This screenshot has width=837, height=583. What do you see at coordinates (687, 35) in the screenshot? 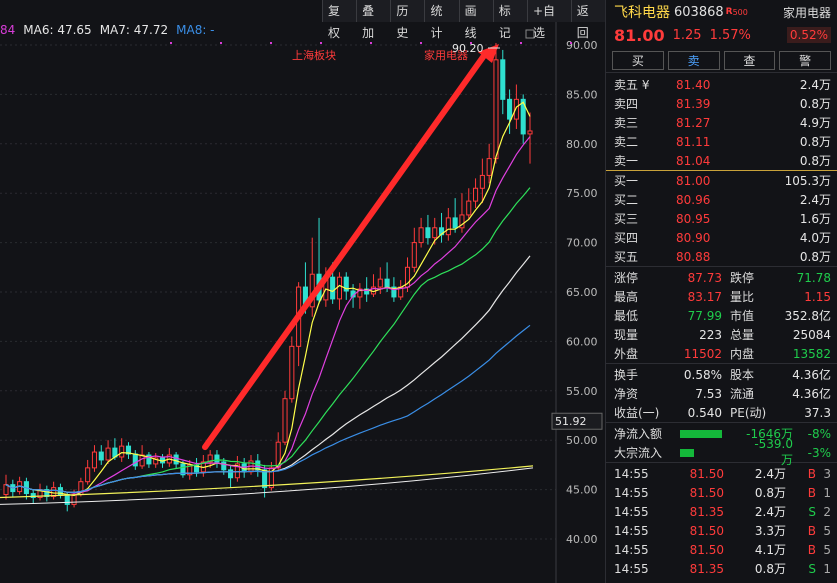
I see `price-change: 1.25` at bounding box center [687, 35].